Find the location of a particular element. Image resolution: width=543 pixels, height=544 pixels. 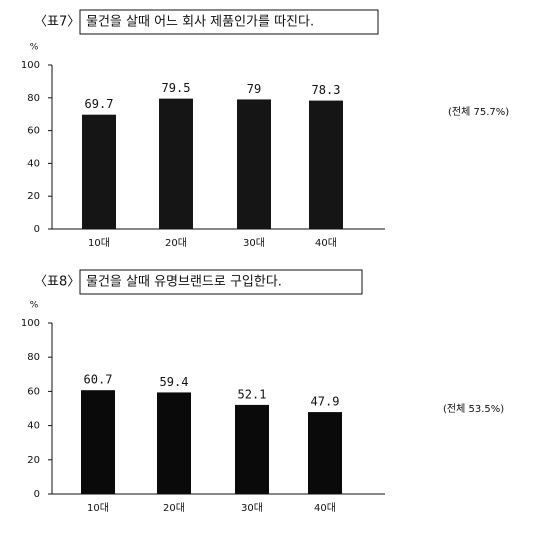

annotation: (전체 75.7%) is located at coordinates (478, 112).